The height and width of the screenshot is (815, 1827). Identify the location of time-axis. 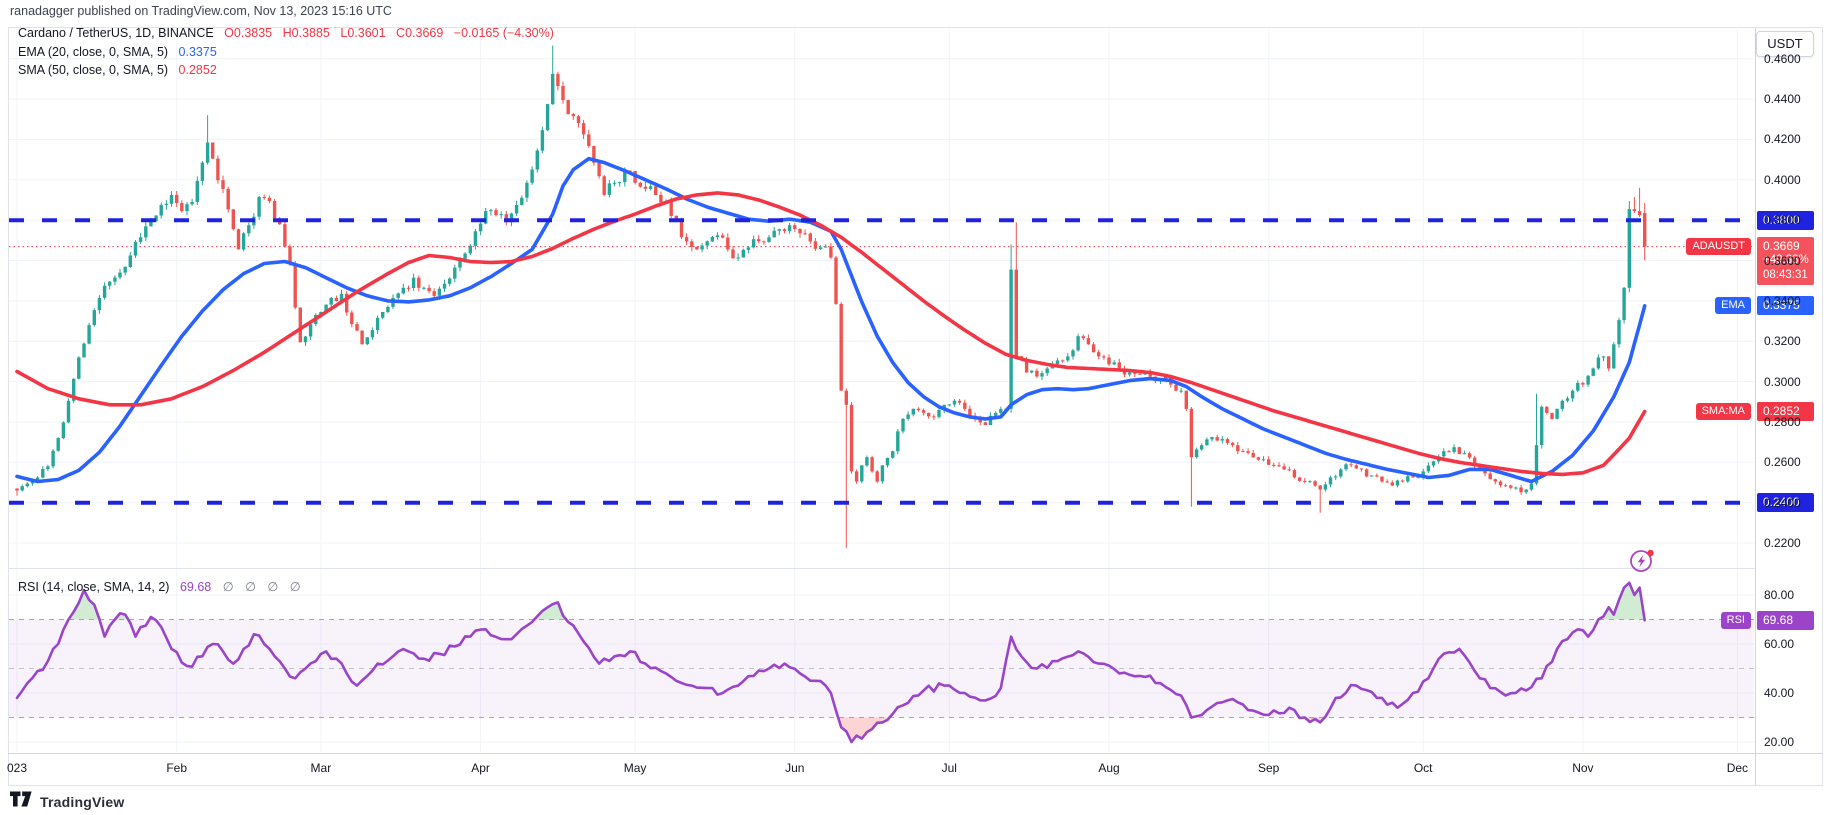
(881, 769).